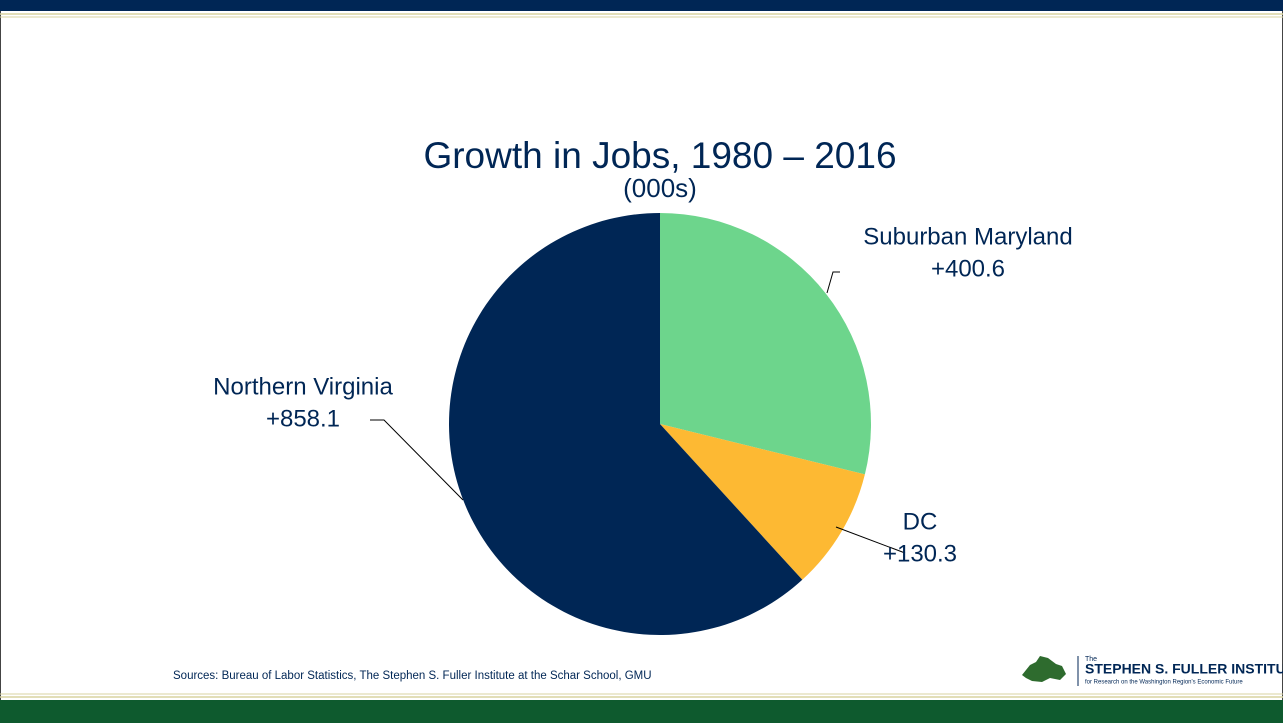 This screenshot has width=1283, height=723. Describe the element at coordinates (303, 418) in the screenshot. I see `value-label: +858.1` at that location.